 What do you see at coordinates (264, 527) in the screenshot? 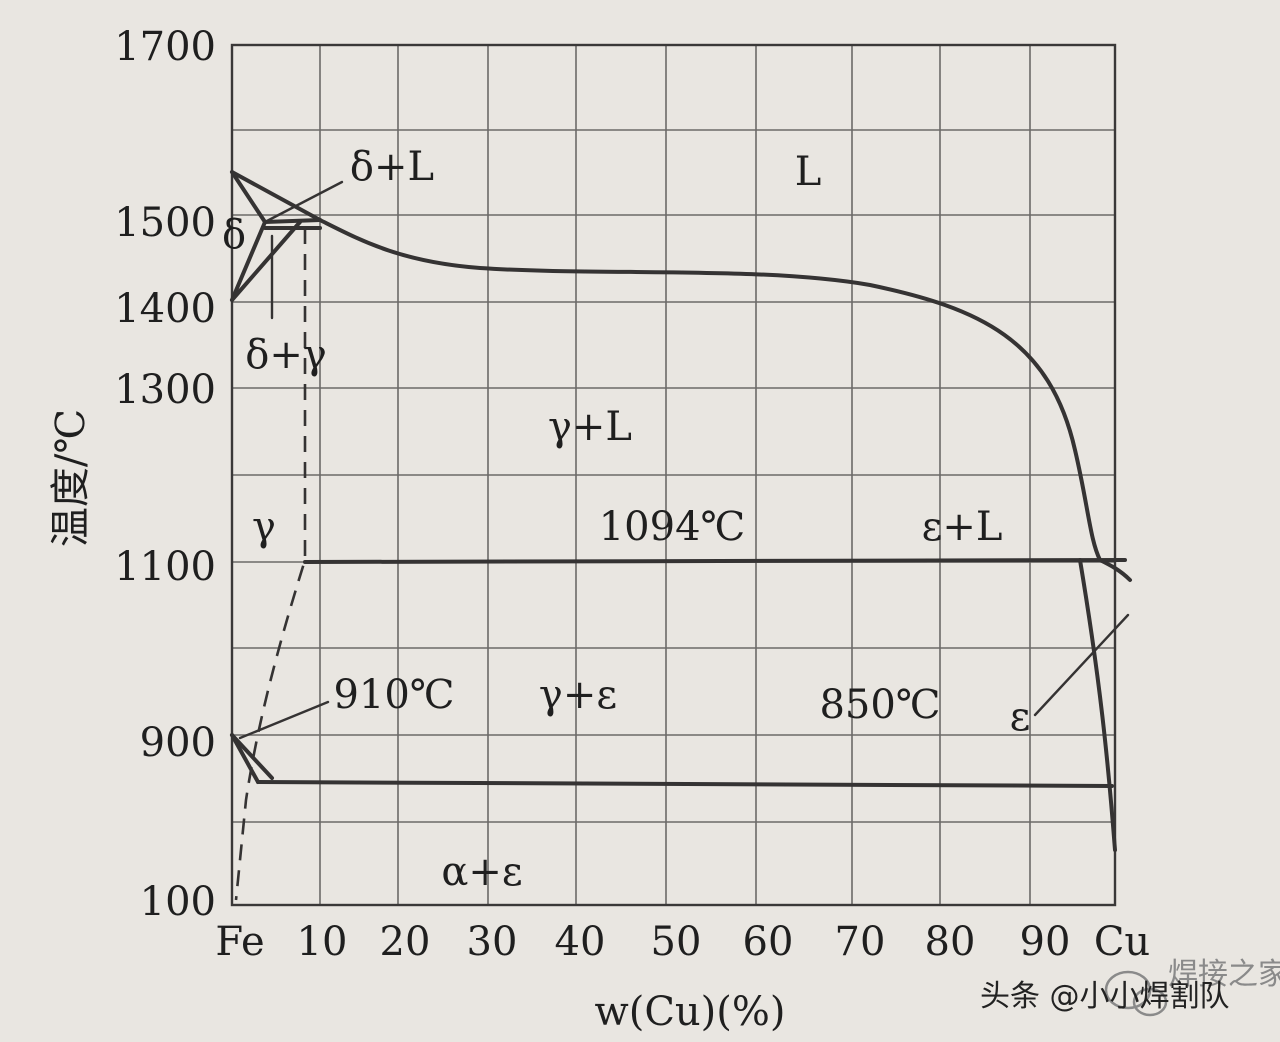
I see `region-gamma-label: γ` at bounding box center [264, 527].